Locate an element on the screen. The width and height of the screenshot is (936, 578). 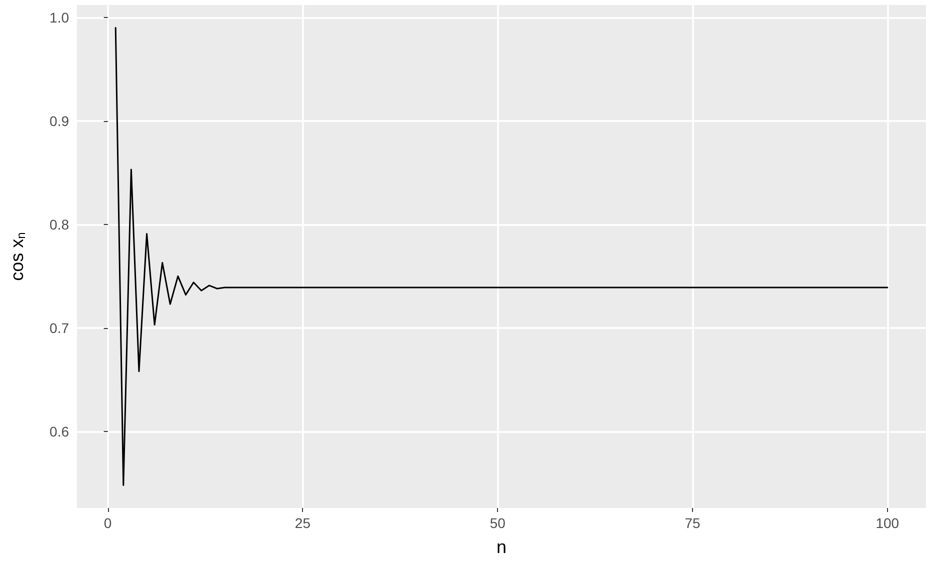
x-tick-label: 100 is located at coordinates (888, 523).